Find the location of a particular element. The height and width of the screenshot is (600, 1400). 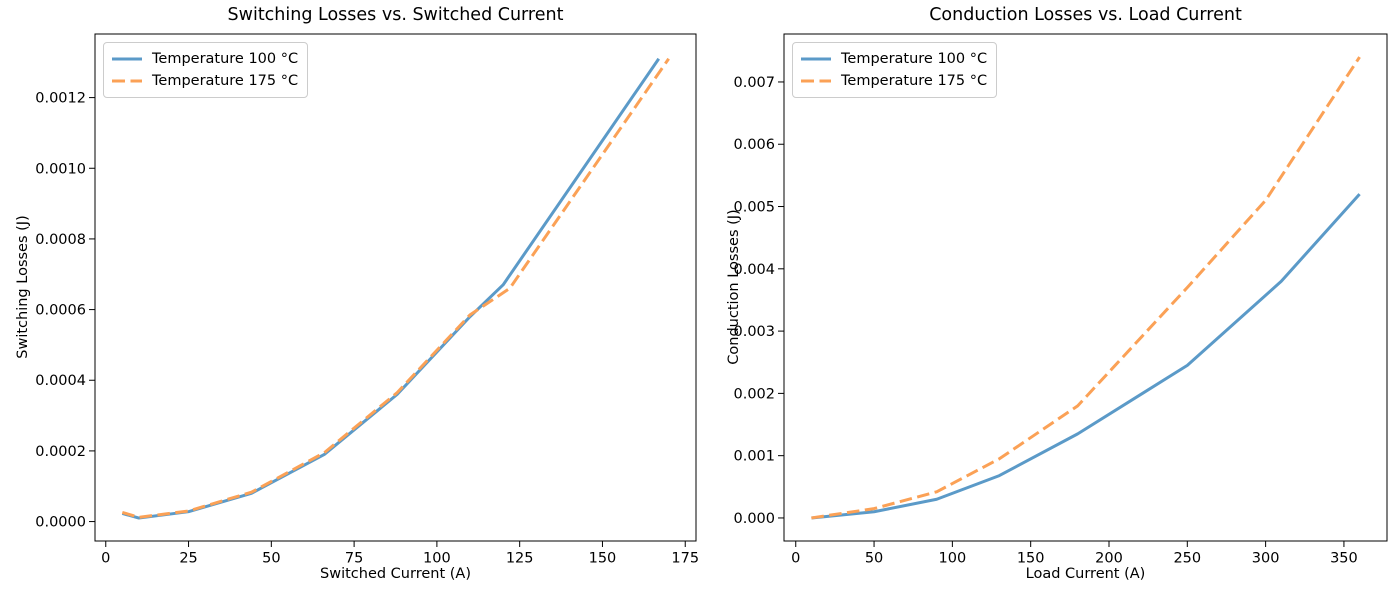

y-tick-label: 0.0000 is located at coordinates (60, 523).